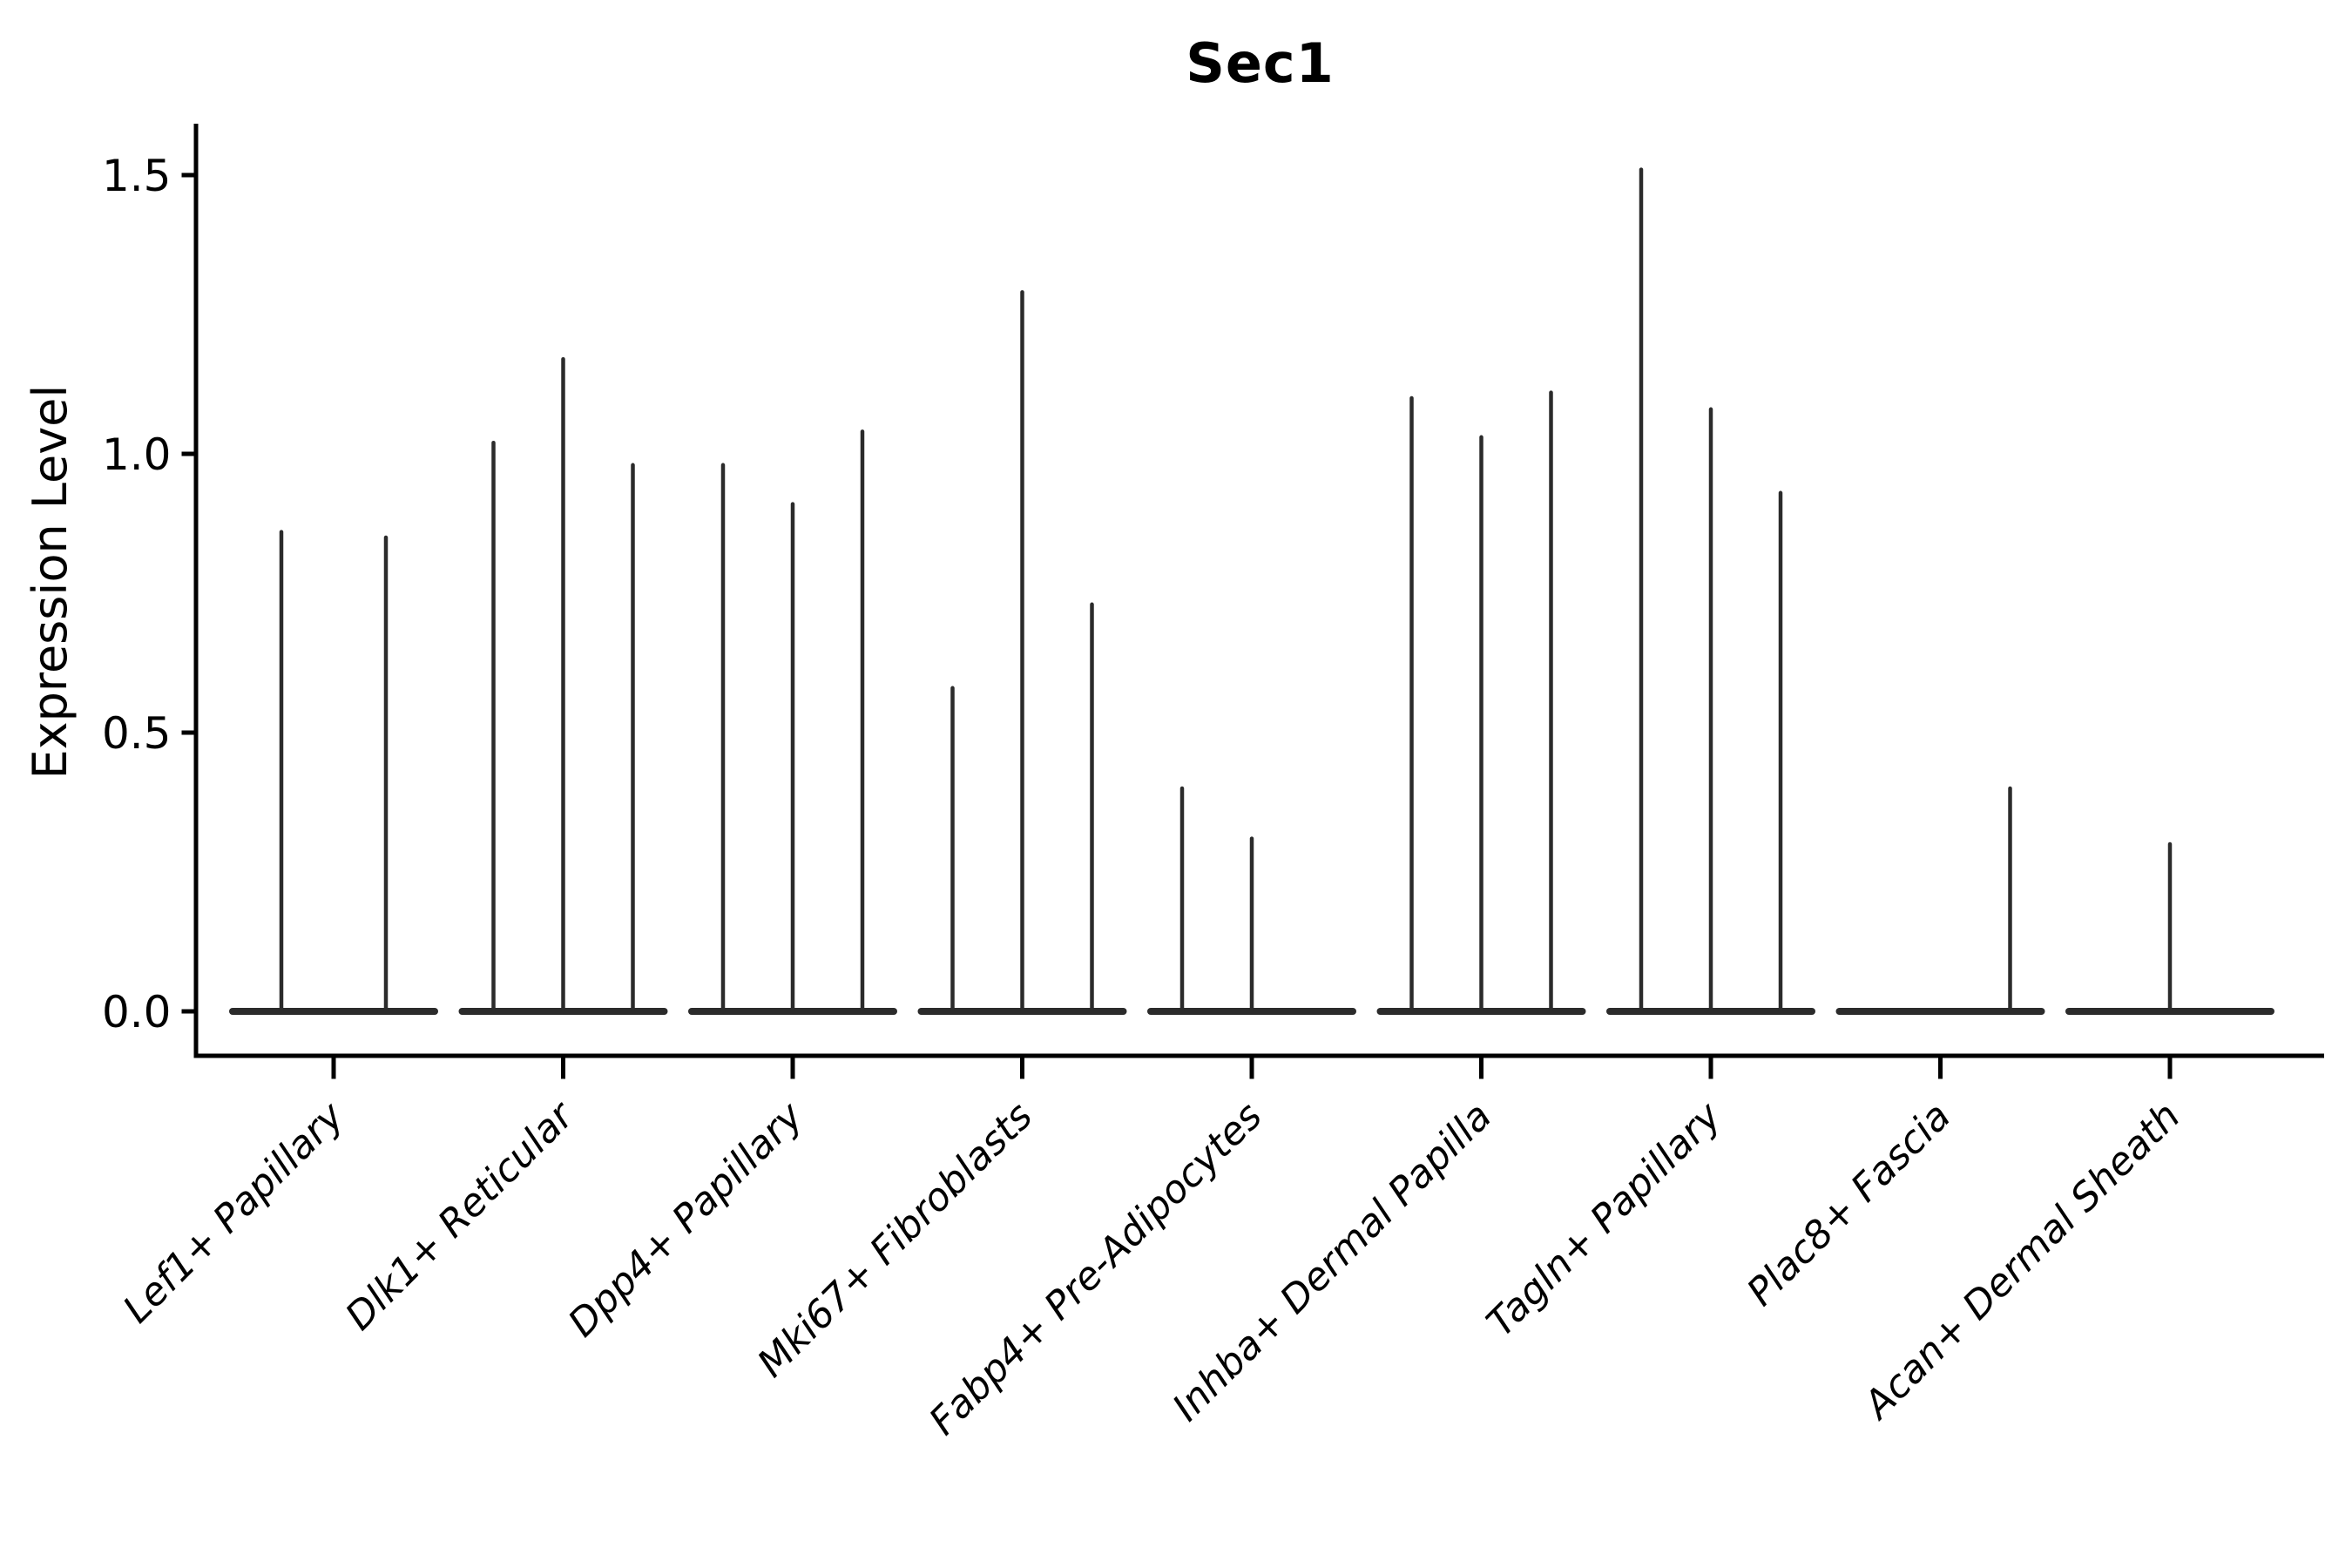 Image resolution: width=2352 pixels, height=1568 pixels. What do you see at coordinates (137, 176) in the screenshot?
I see `y-tick-label: 1.5` at bounding box center [137, 176].